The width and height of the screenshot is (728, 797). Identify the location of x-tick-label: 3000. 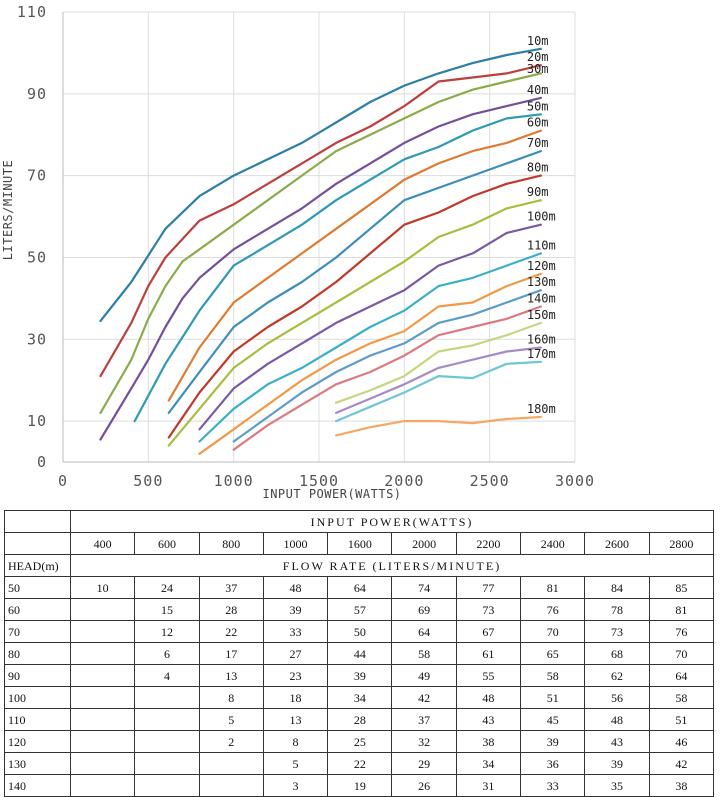
(575, 481).